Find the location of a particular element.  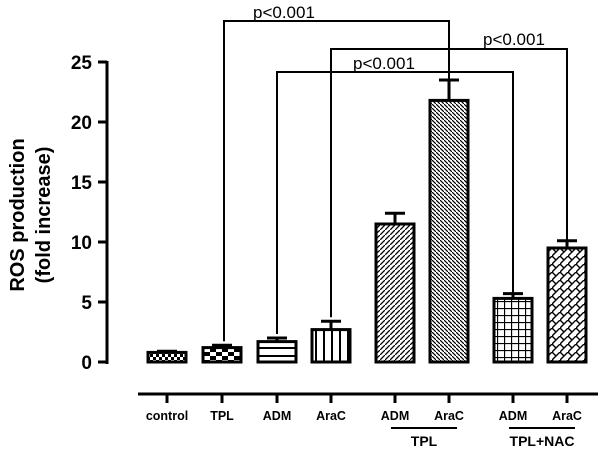

y-axis-label: ROS production is located at coordinates (18, 214).